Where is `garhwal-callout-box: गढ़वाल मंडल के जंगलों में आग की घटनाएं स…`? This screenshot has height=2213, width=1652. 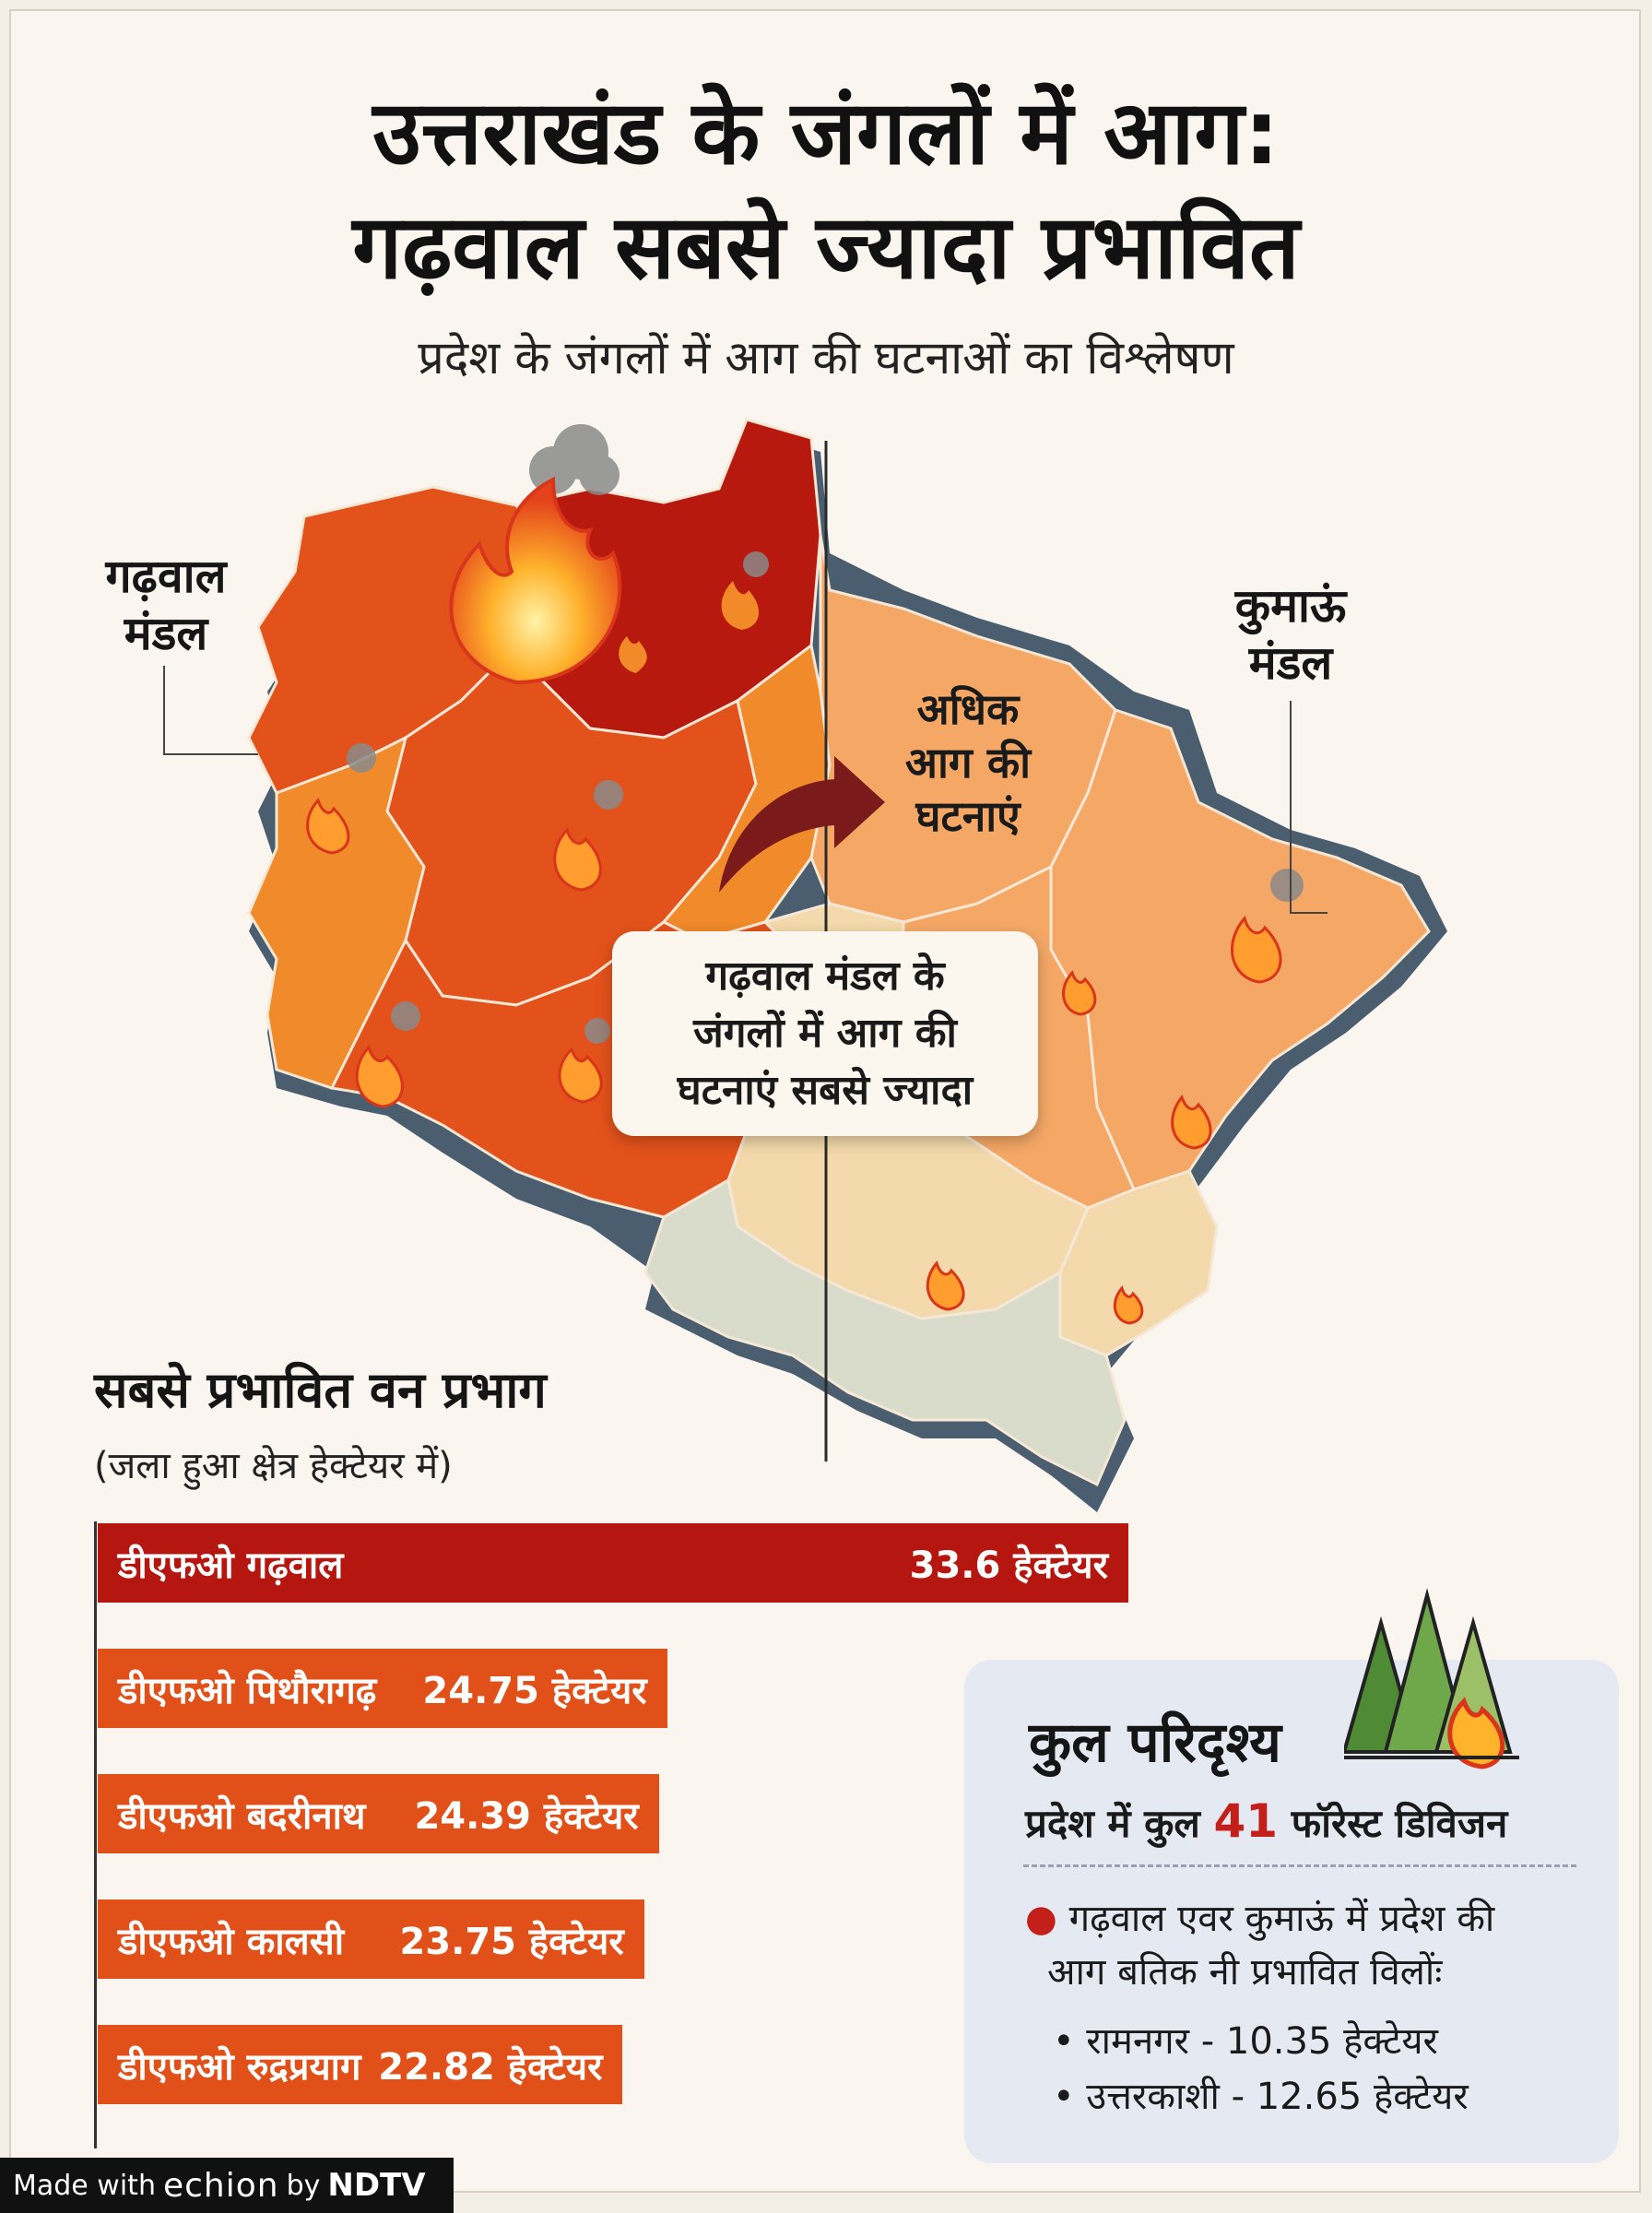 garhwal-callout-box: गढ़वाल मंडल के जंगलों में आग की घटनाएं स… is located at coordinates (825, 1033).